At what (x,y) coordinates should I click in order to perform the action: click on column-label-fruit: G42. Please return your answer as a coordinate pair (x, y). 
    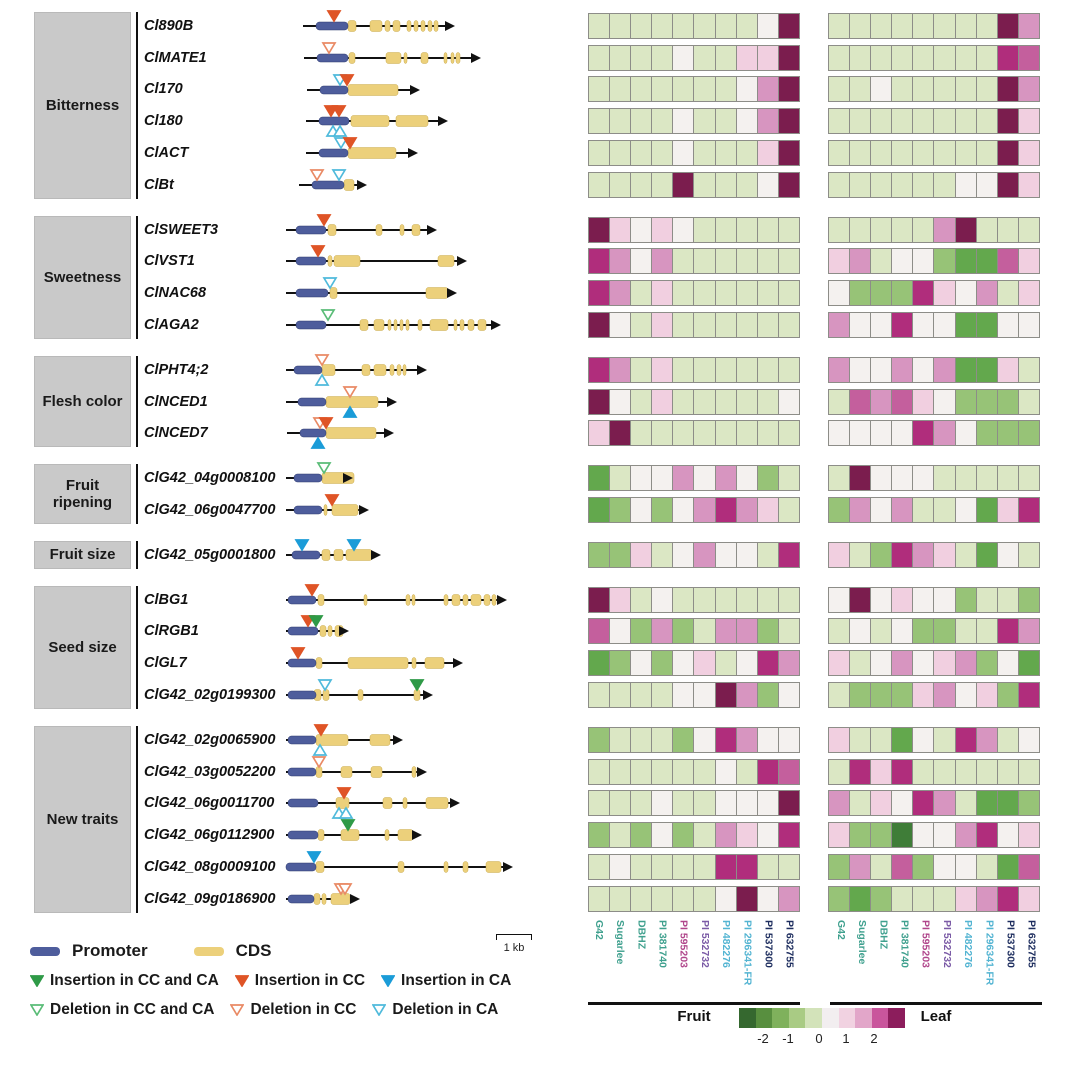
    Looking at the image, I should click on (598, 960).